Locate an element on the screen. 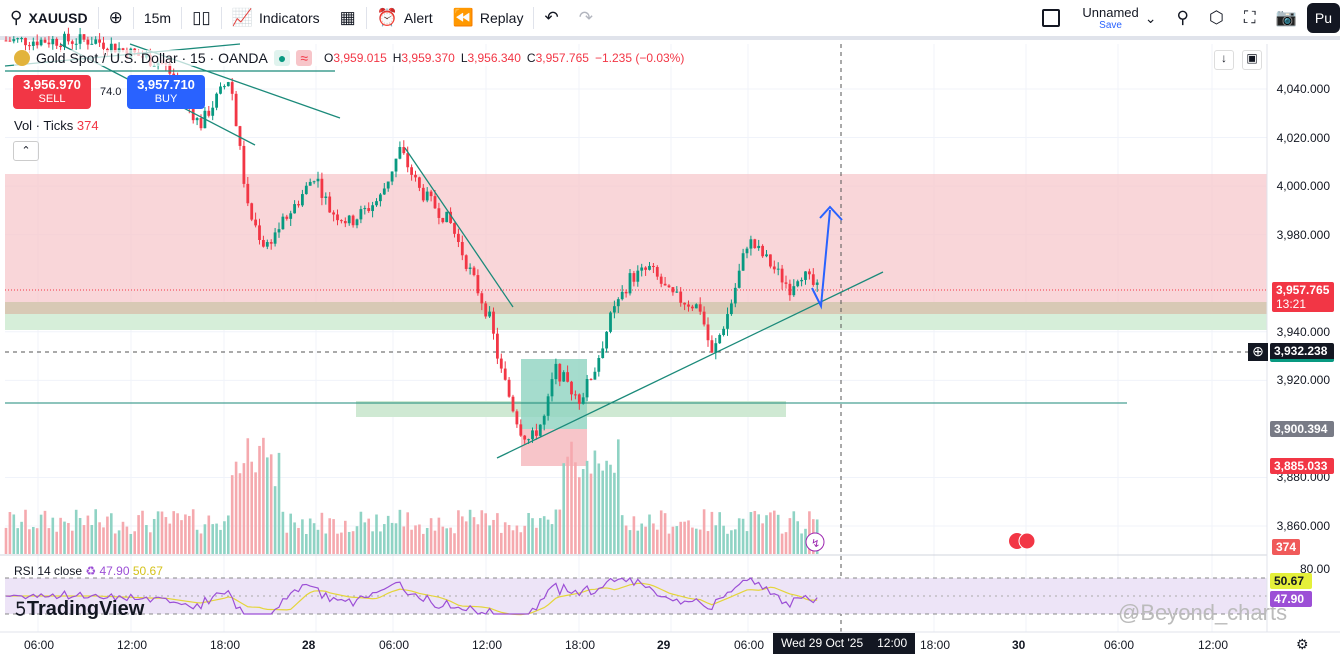 The width and height of the screenshot is (1340, 654). sell-button: 3,956.970 SELL is located at coordinates (52, 92).